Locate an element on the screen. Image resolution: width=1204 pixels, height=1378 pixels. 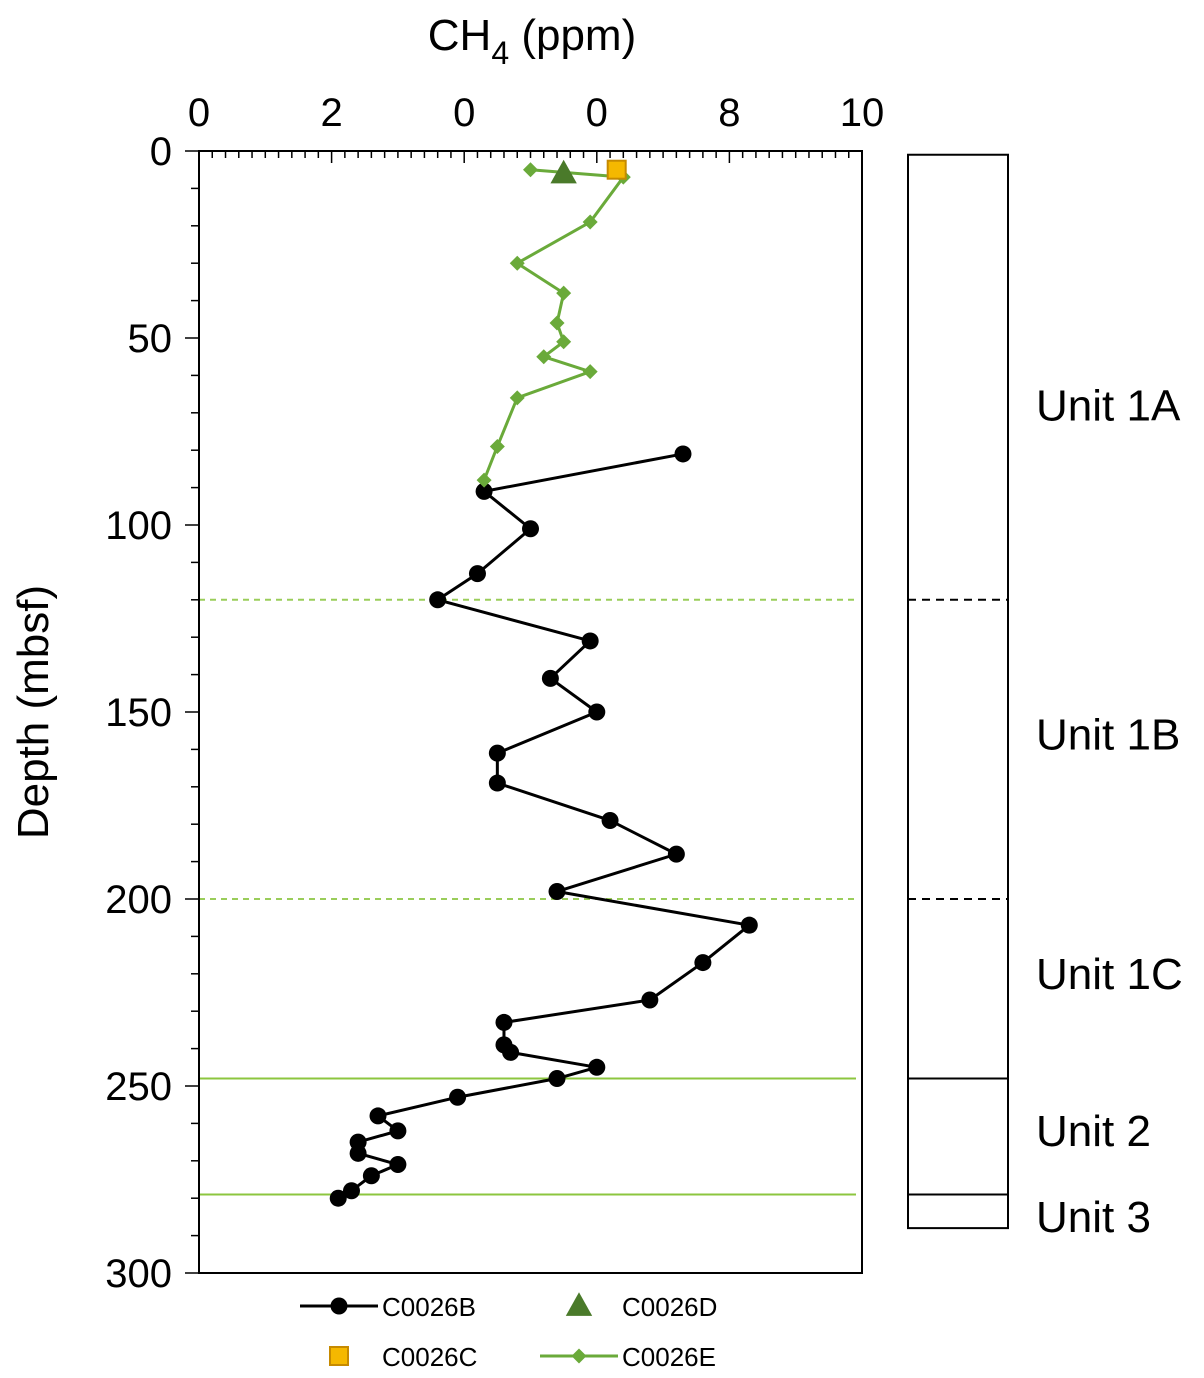
legend-label-c0026d: C0026D is located at coordinates (669, 1307).